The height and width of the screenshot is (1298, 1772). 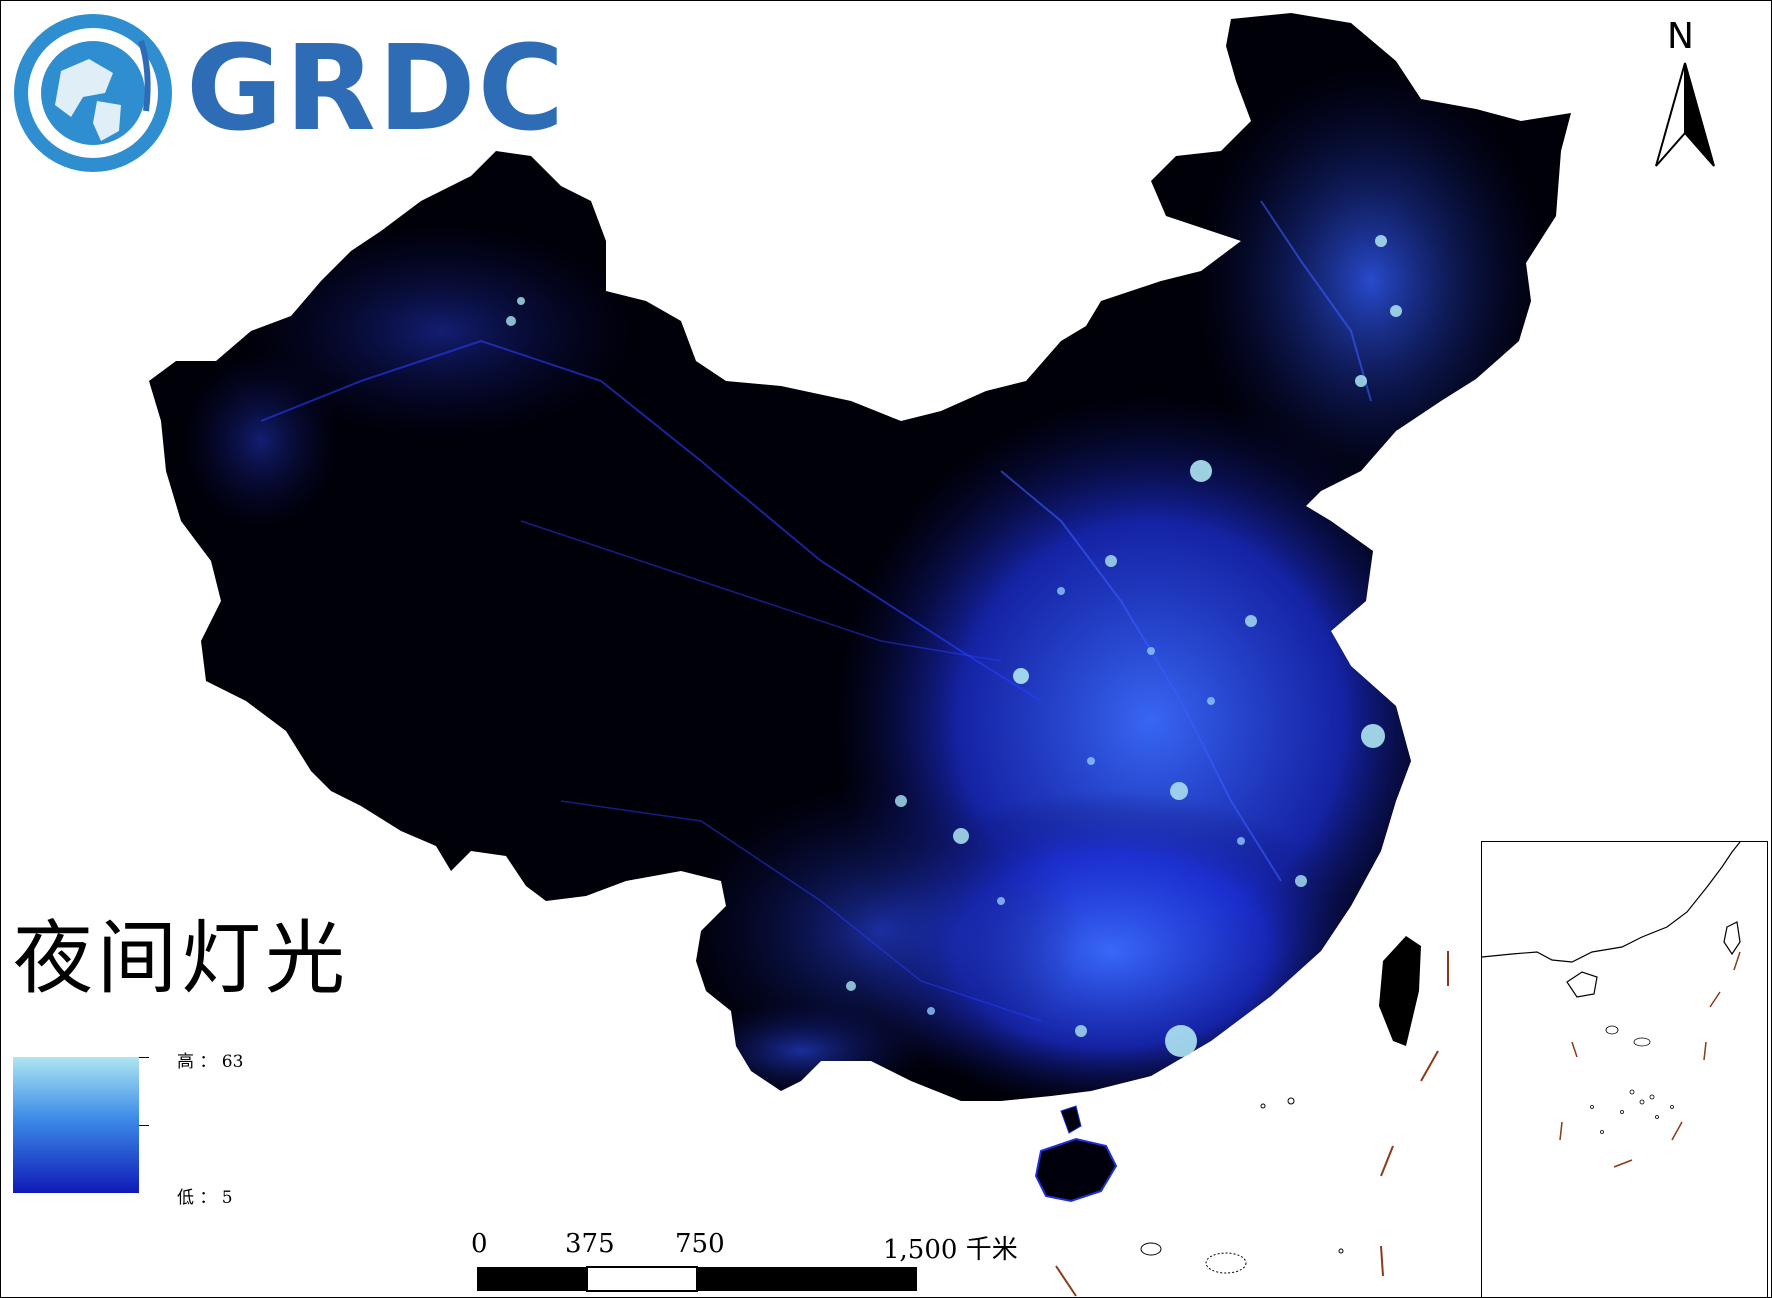 What do you see at coordinates (1242, 1185) in the screenshot?
I see `small-islands` at bounding box center [1242, 1185].